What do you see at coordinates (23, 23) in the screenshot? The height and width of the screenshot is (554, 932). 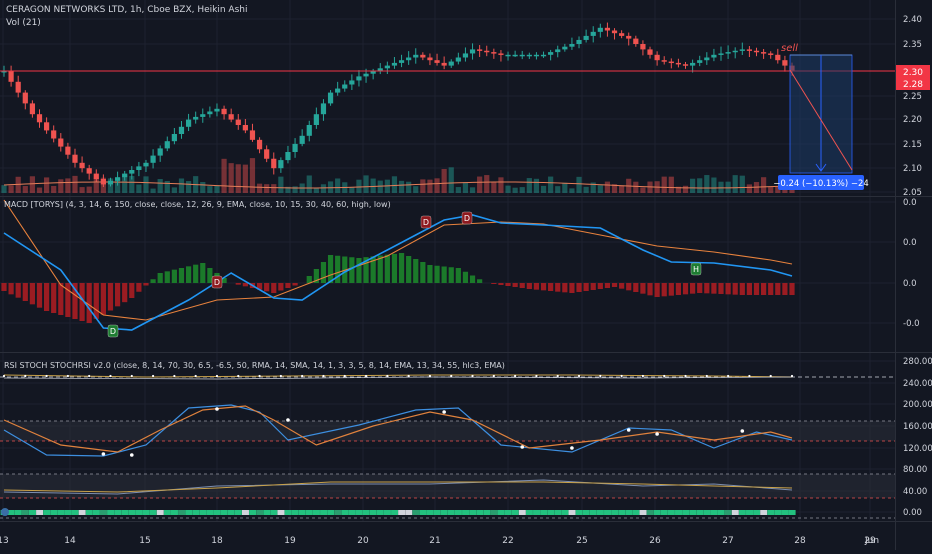 I see `volume-legend: Vol (21)` at bounding box center [23, 23].